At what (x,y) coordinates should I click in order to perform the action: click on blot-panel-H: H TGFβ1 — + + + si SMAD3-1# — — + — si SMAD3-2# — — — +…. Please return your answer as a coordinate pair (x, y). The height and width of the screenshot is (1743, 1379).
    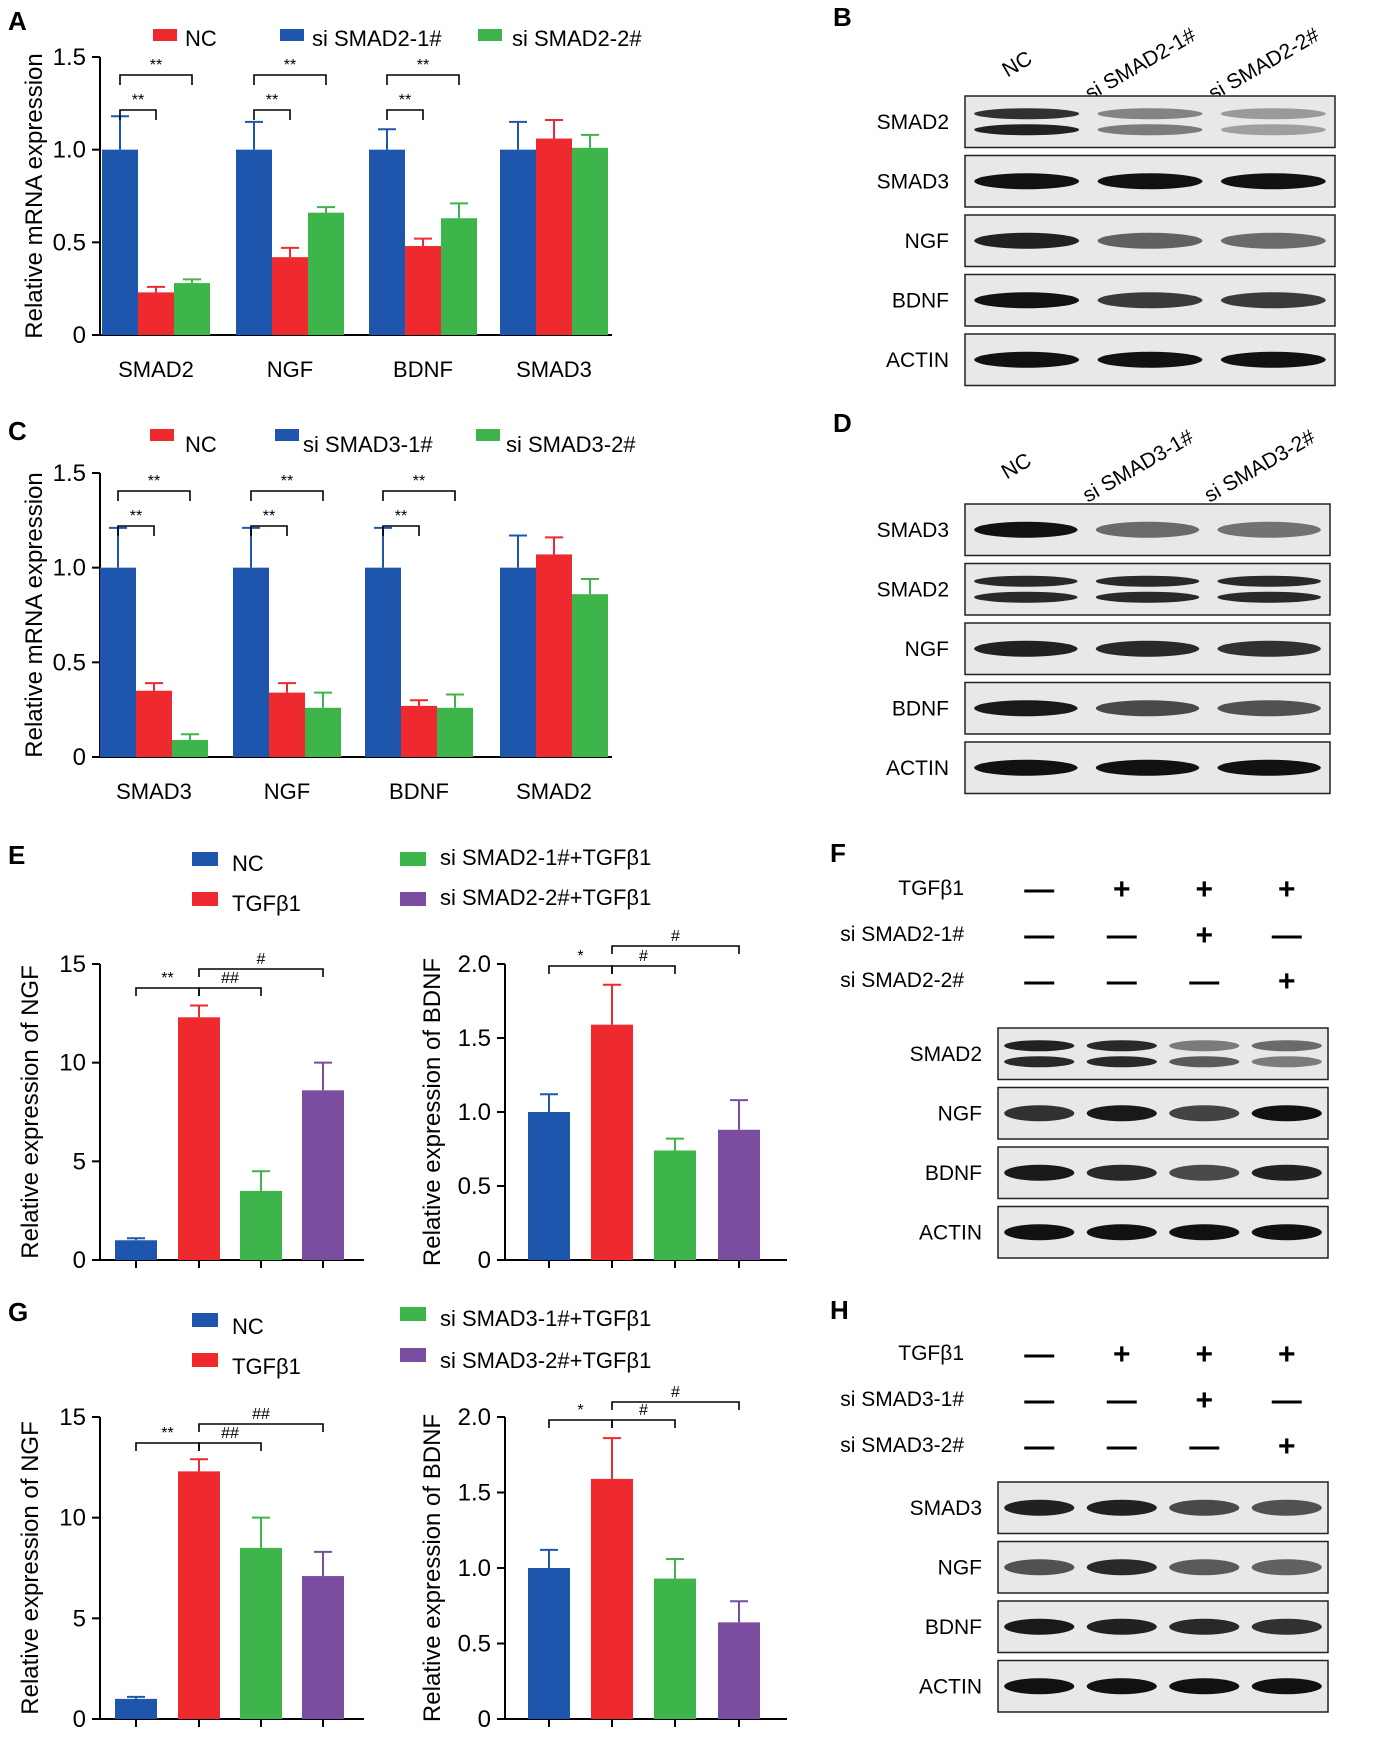
    Looking at the image, I should click on (1079, 1504).